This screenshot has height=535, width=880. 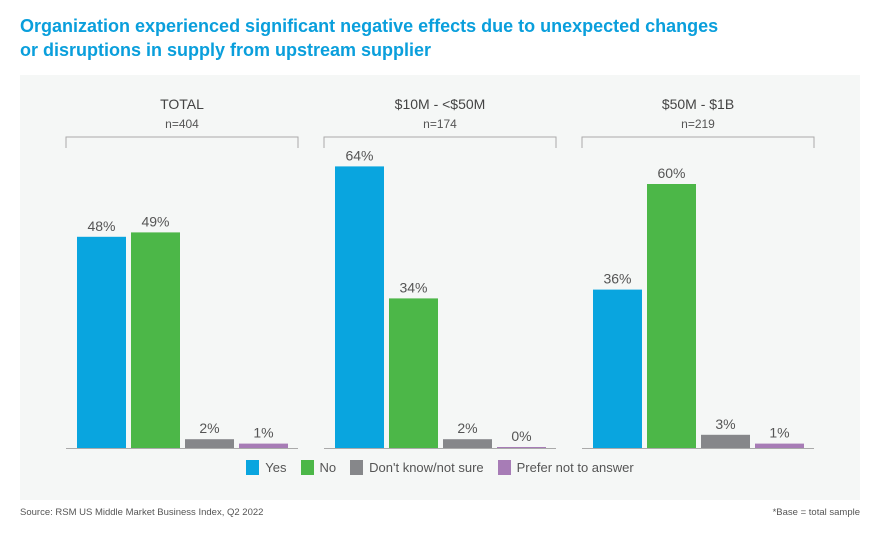 I want to click on group-label: TOTAL, so click(x=182, y=104).